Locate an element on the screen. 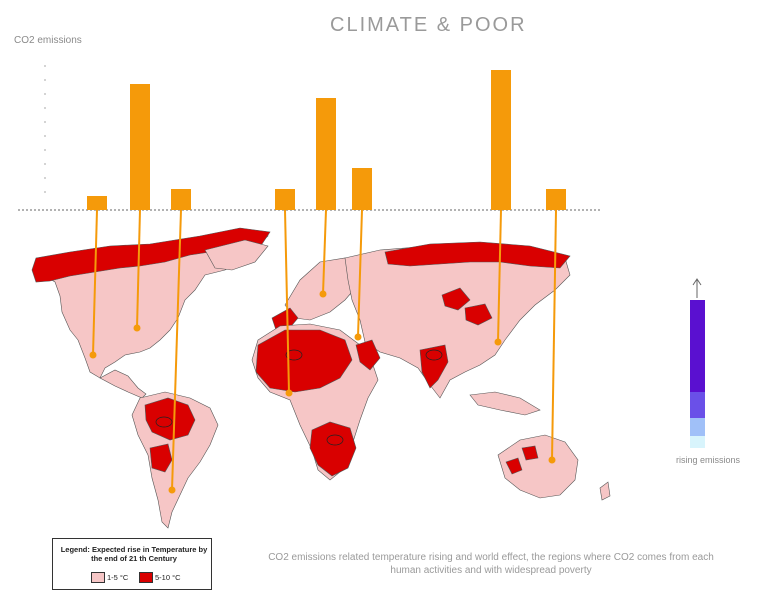  y-axis-ticks is located at coordinates (45, 129).